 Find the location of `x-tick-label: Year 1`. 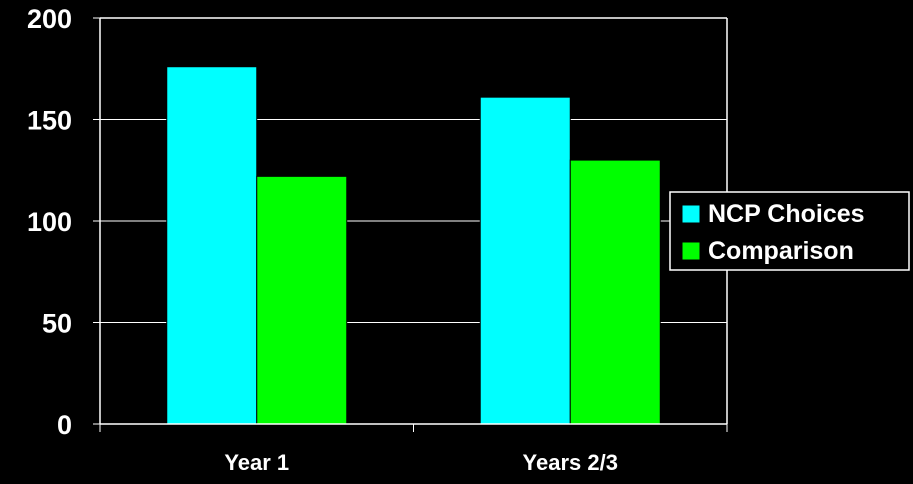

x-tick-label: Year 1 is located at coordinates (256, 462).